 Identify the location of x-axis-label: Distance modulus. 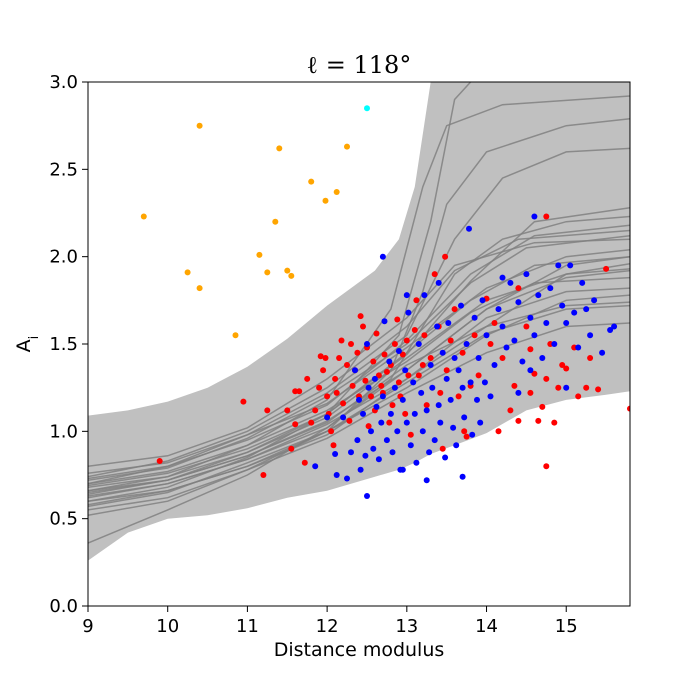
(359, 650).